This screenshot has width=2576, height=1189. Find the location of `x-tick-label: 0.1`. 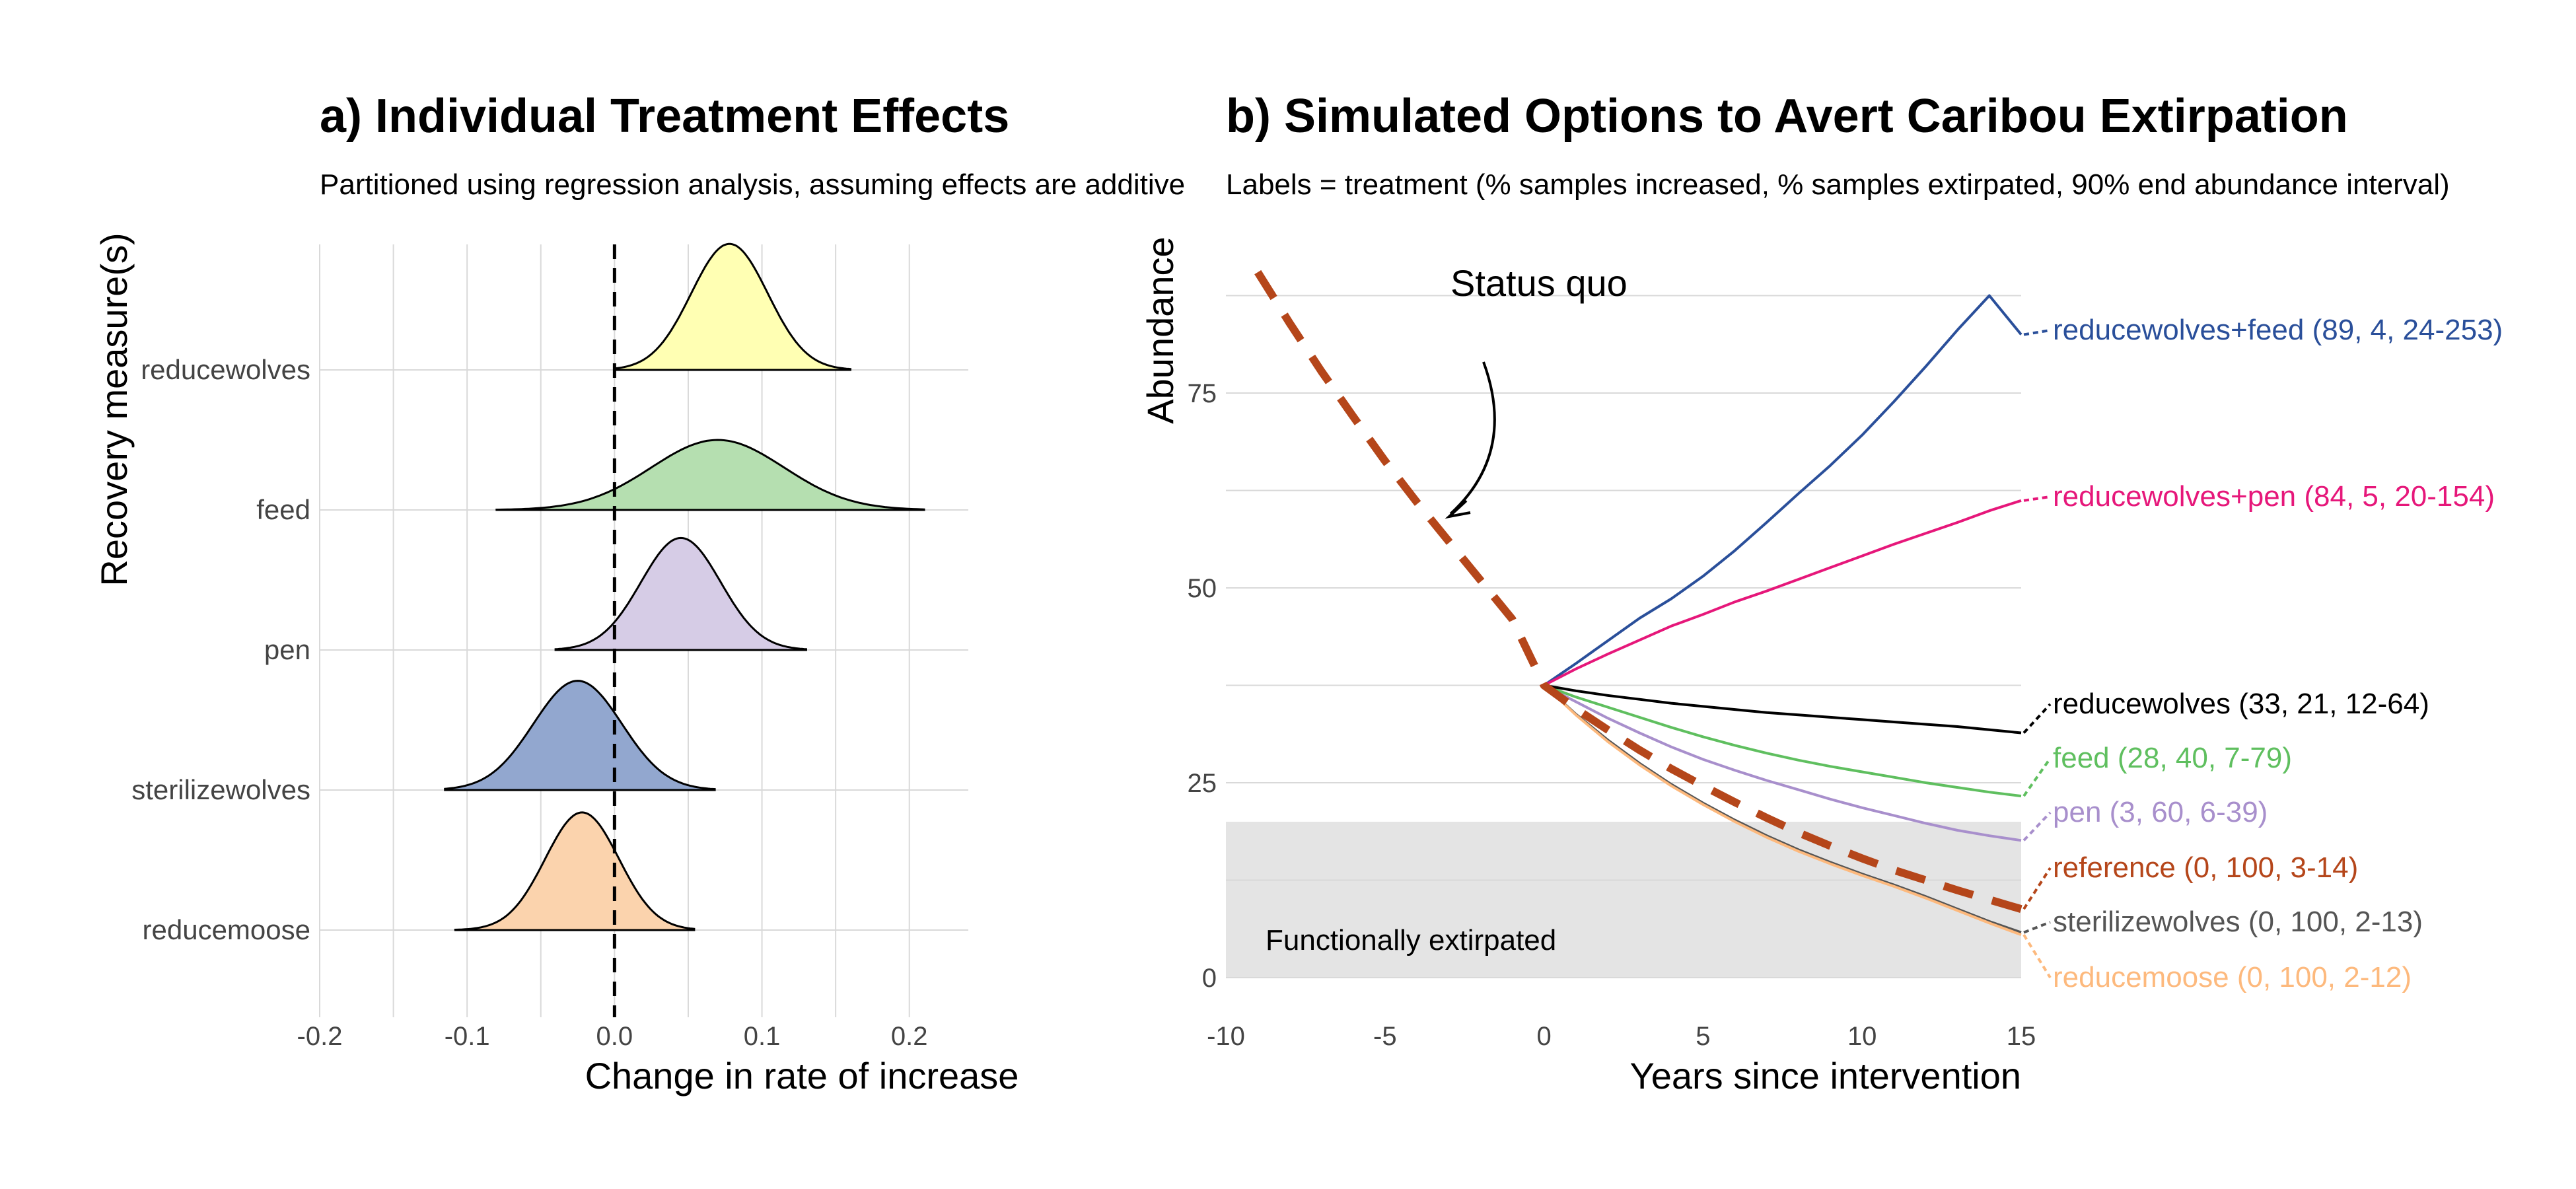

x-tick-label: 0.1 is located at coordinates (763, 1036).